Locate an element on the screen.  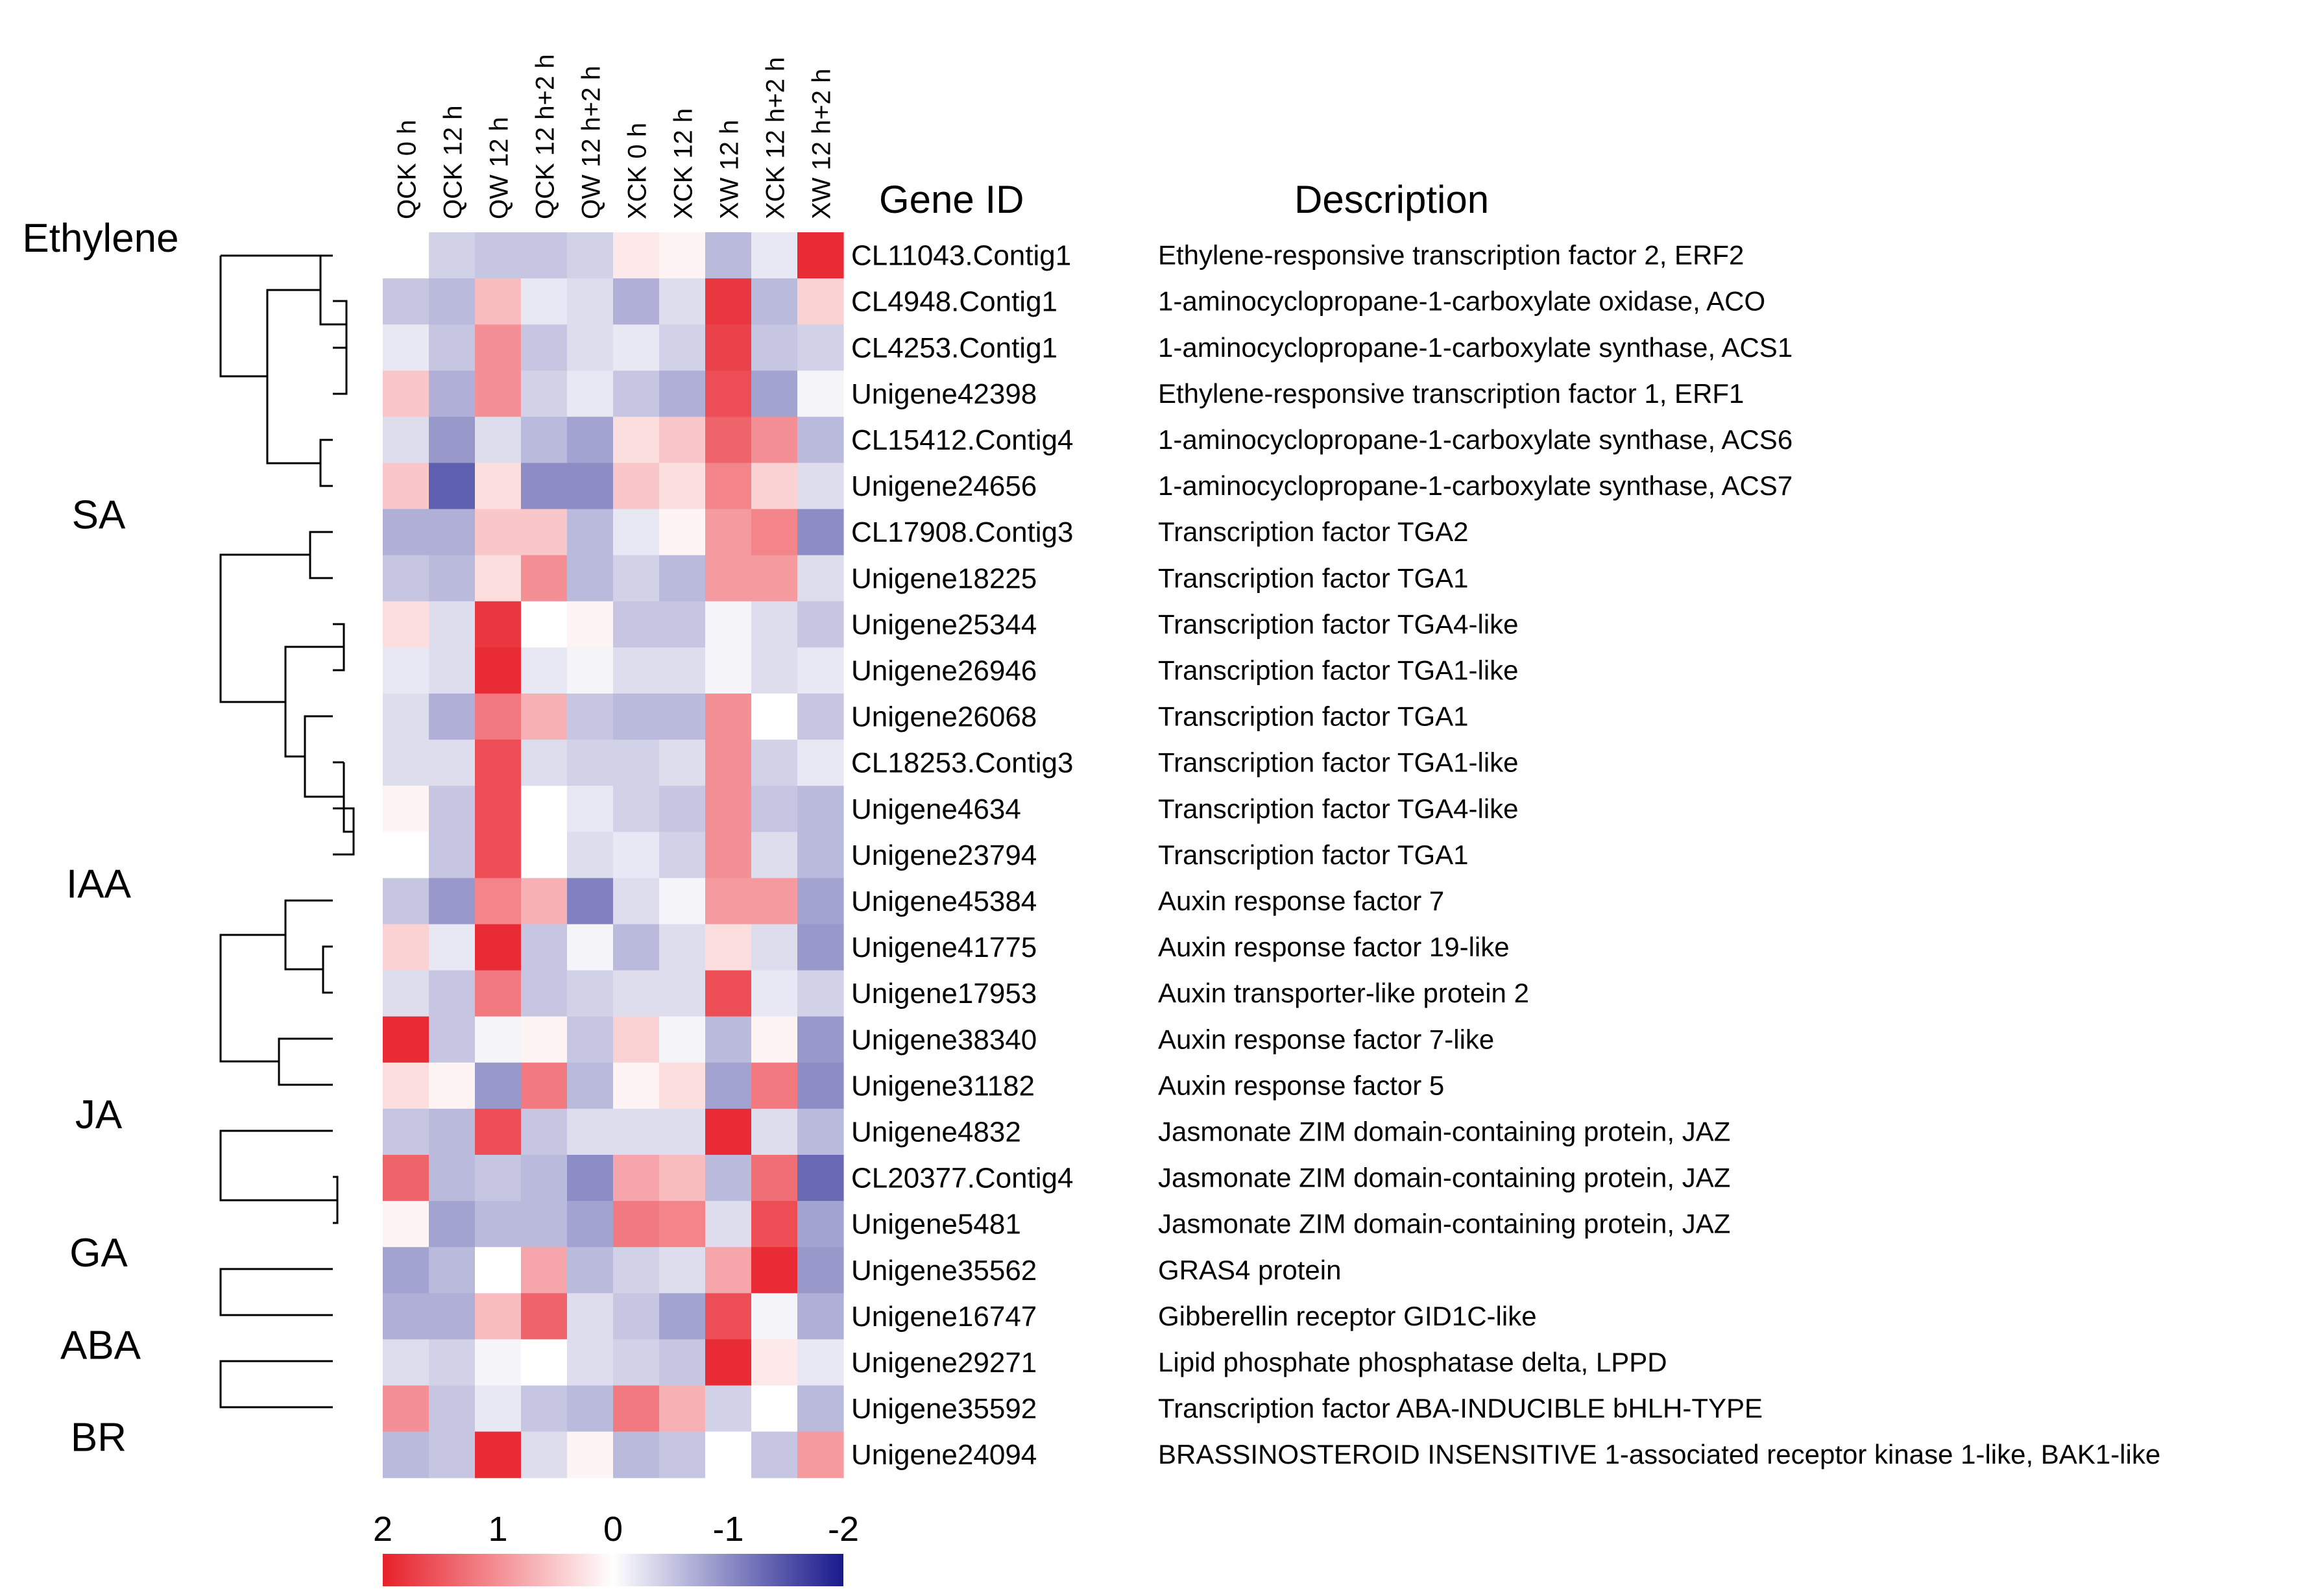
description-header: Description is located at coordinates (1391, 199).